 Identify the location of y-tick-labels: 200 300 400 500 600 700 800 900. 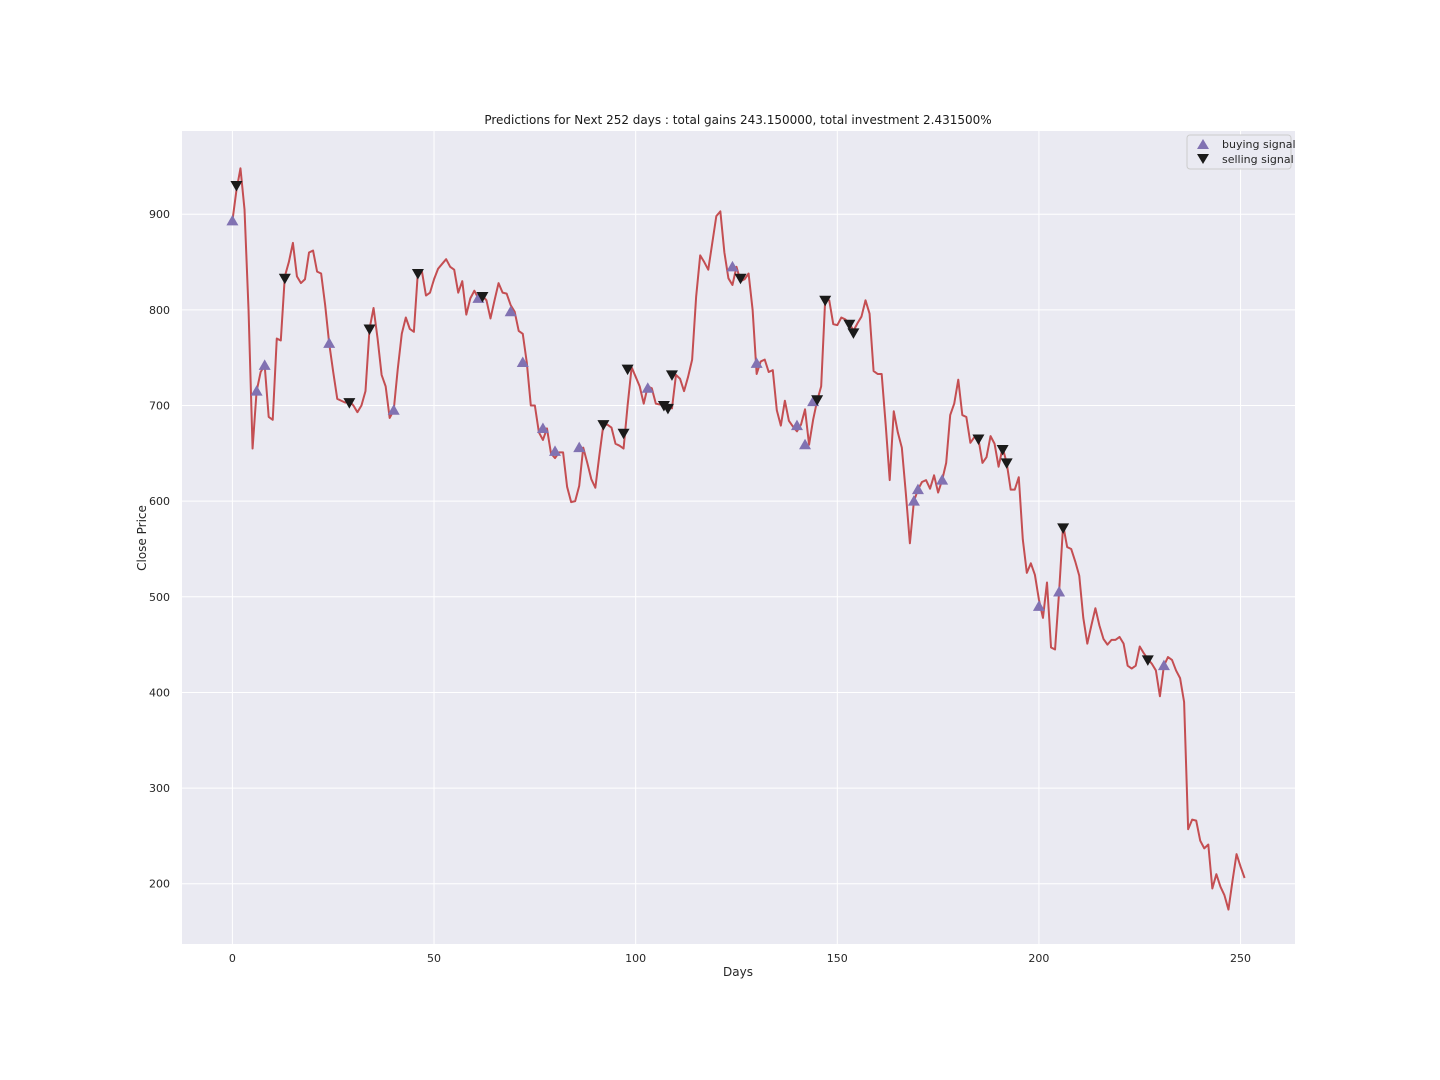
(159, 549).